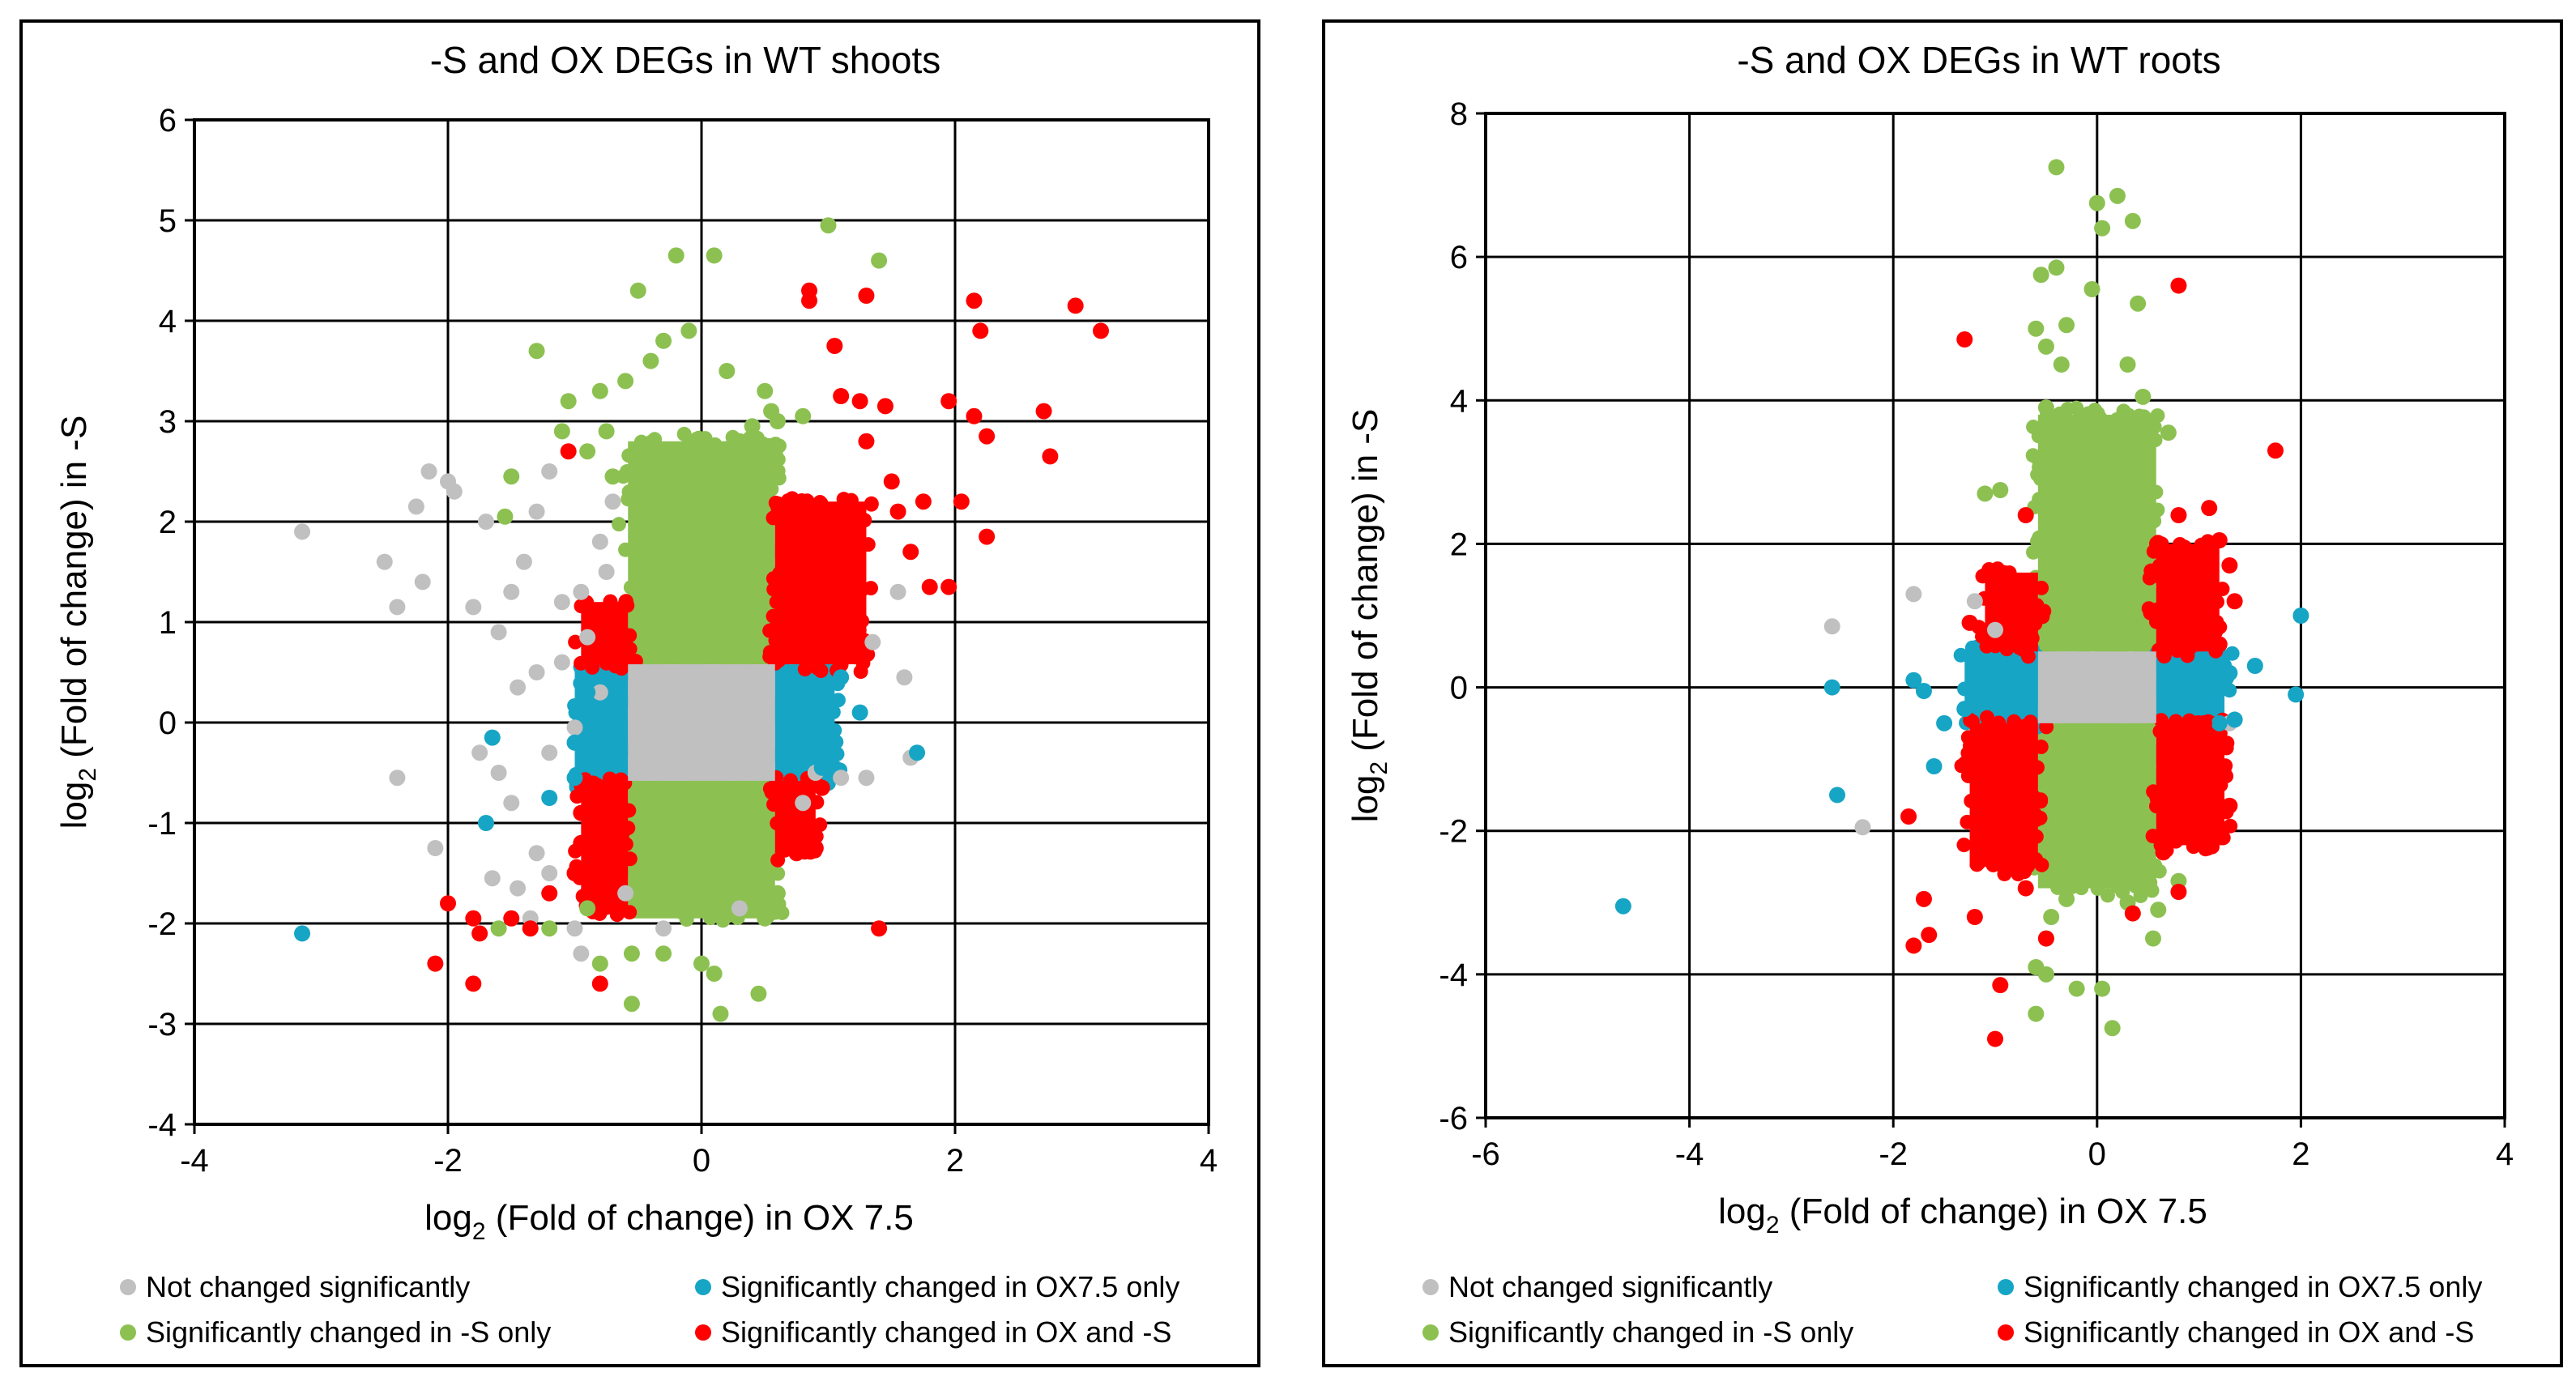 The height and width of the screenshot is (1390, 2576). I want to click on y-tick-label: -2, so click(162, 924).